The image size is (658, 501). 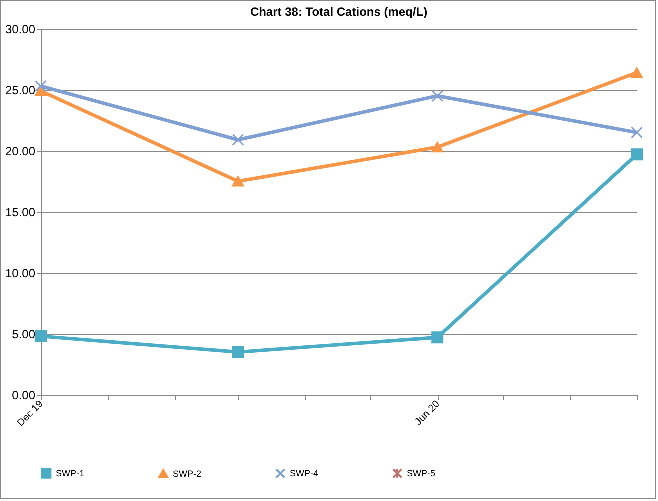 I want to click on y-tick-label: 25.00, so click(x=20, y=91).